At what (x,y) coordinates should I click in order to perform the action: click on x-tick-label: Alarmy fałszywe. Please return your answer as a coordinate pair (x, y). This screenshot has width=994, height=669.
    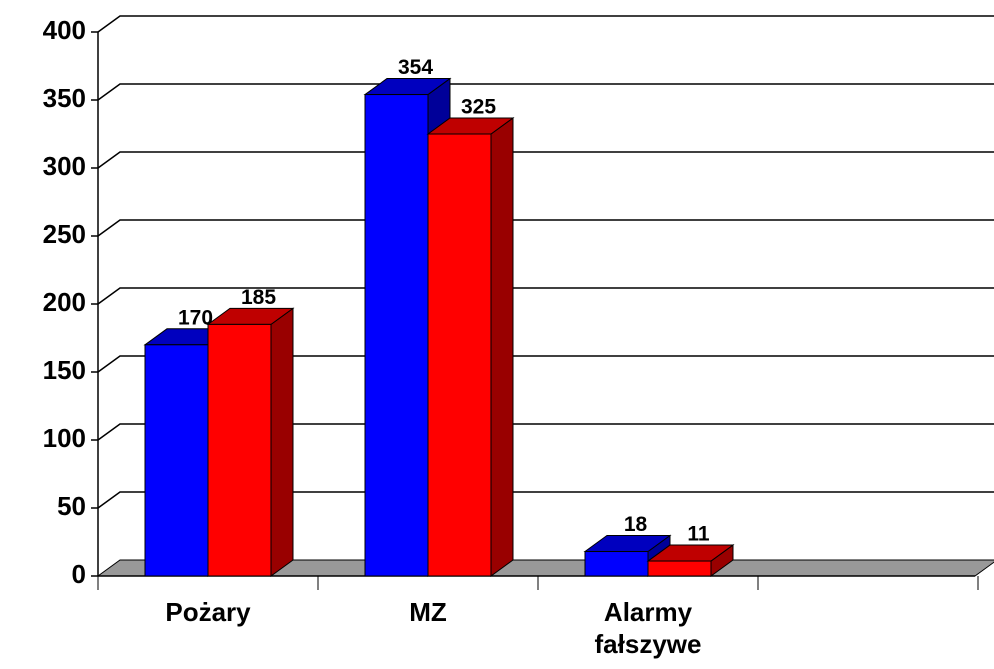
    Looking at the image, I should click on (648, 628).